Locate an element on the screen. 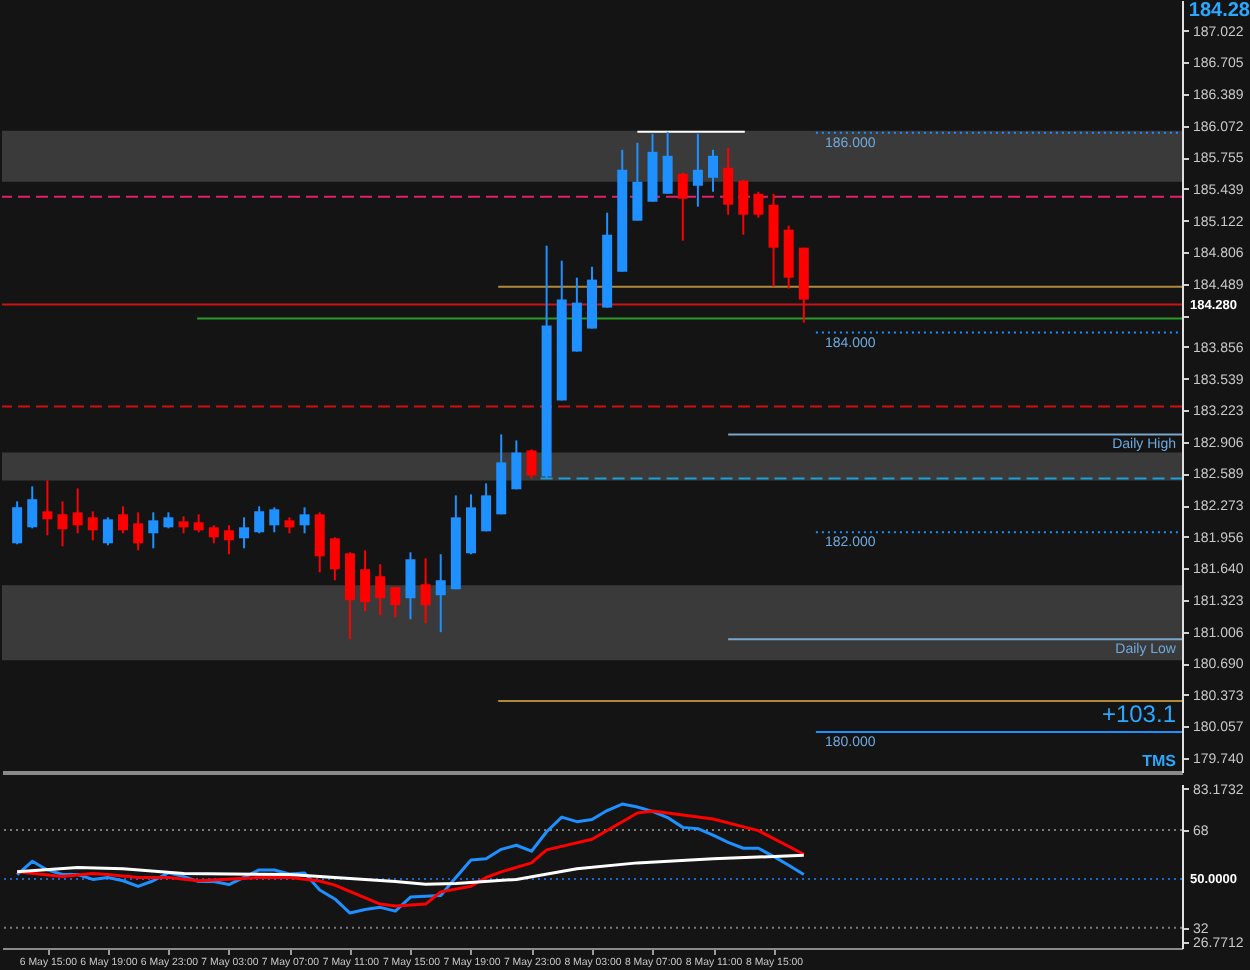  annotation: TMS is located at coordinates (1160, 761).